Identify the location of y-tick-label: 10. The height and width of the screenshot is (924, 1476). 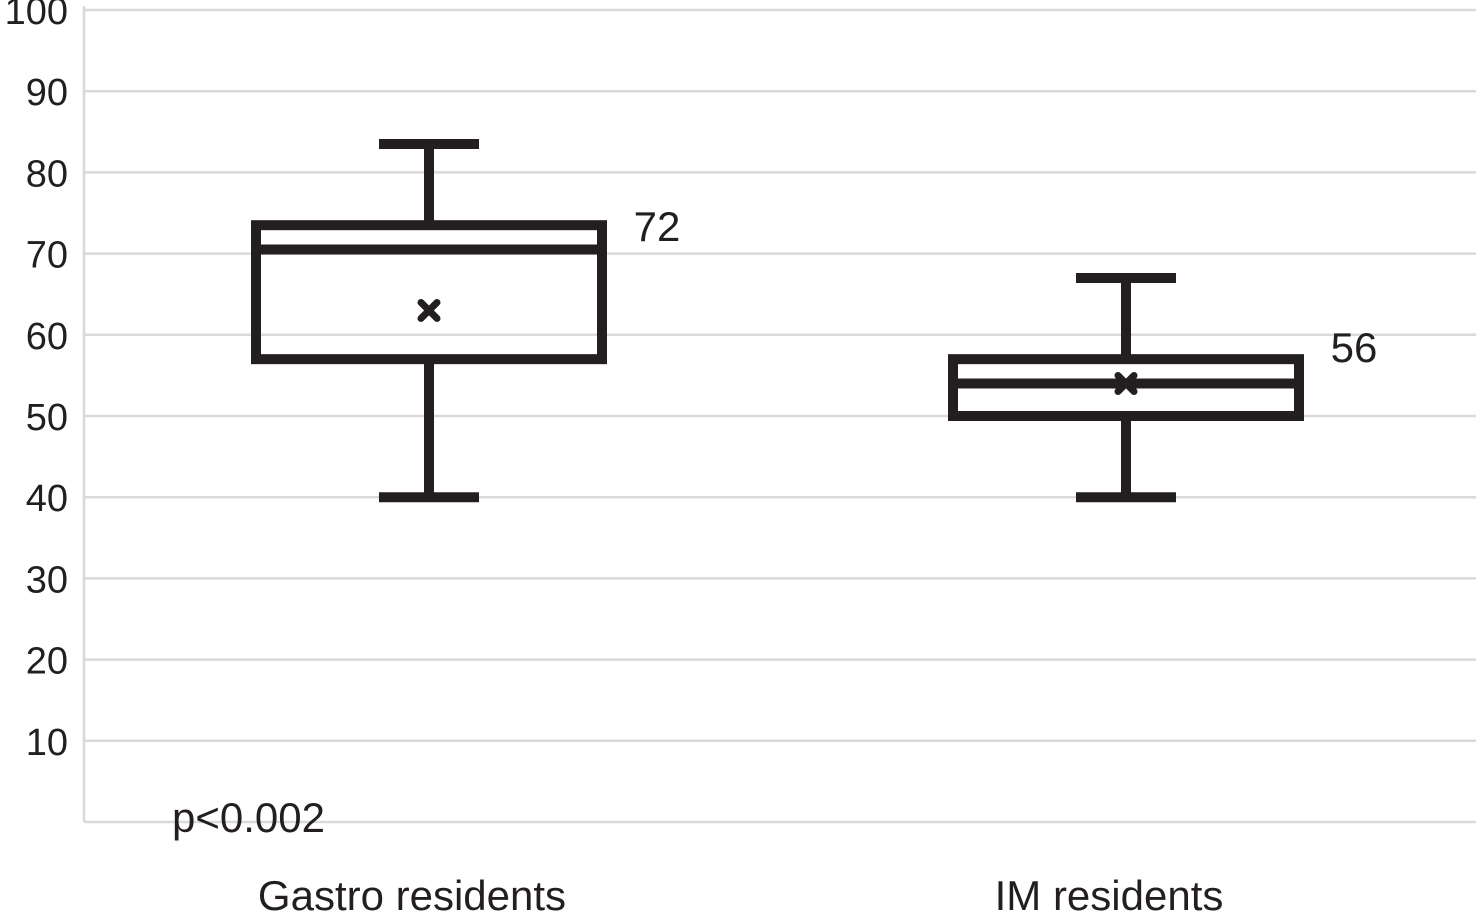
(47, 743).